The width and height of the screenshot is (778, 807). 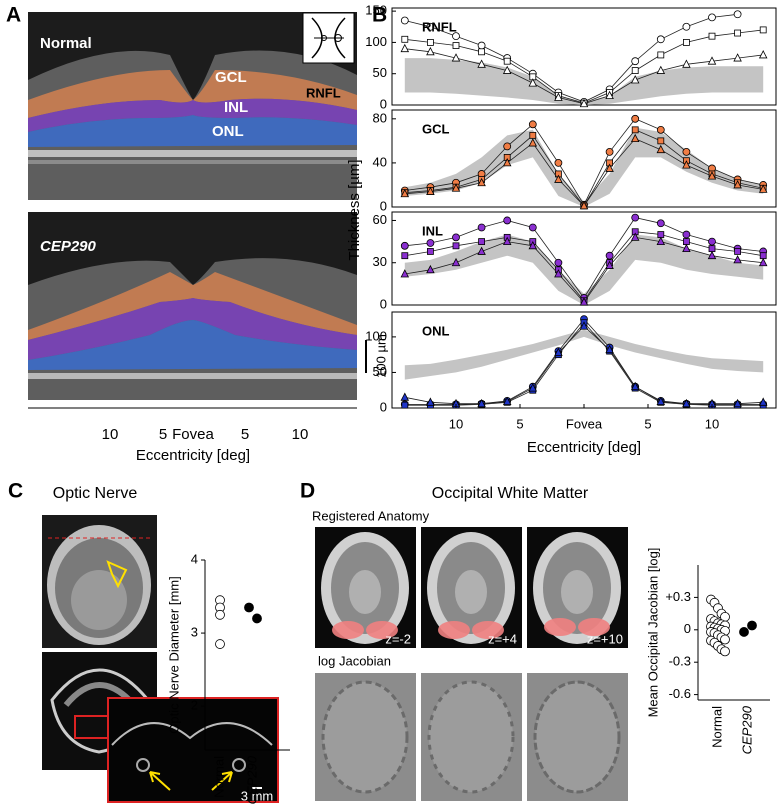 What do you see at coordinates (13, 15) in the screenshot?
I see `panel-label: A` at bounding box center [13, 15].